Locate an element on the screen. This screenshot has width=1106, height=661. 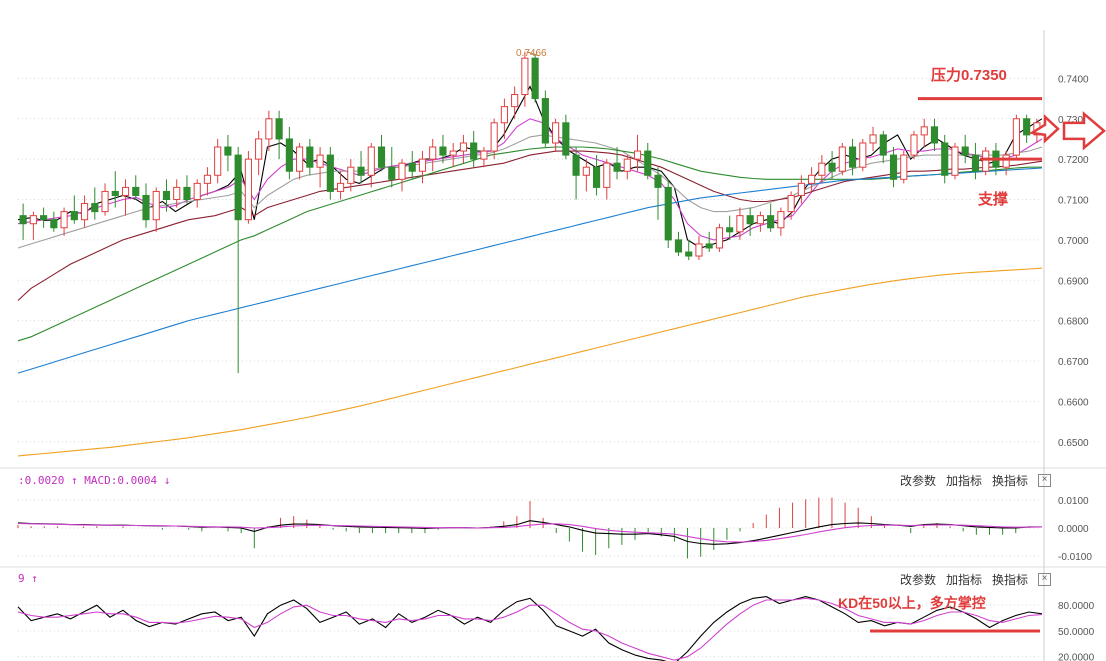
macd-dea-line is located at coordinates (530, 532).